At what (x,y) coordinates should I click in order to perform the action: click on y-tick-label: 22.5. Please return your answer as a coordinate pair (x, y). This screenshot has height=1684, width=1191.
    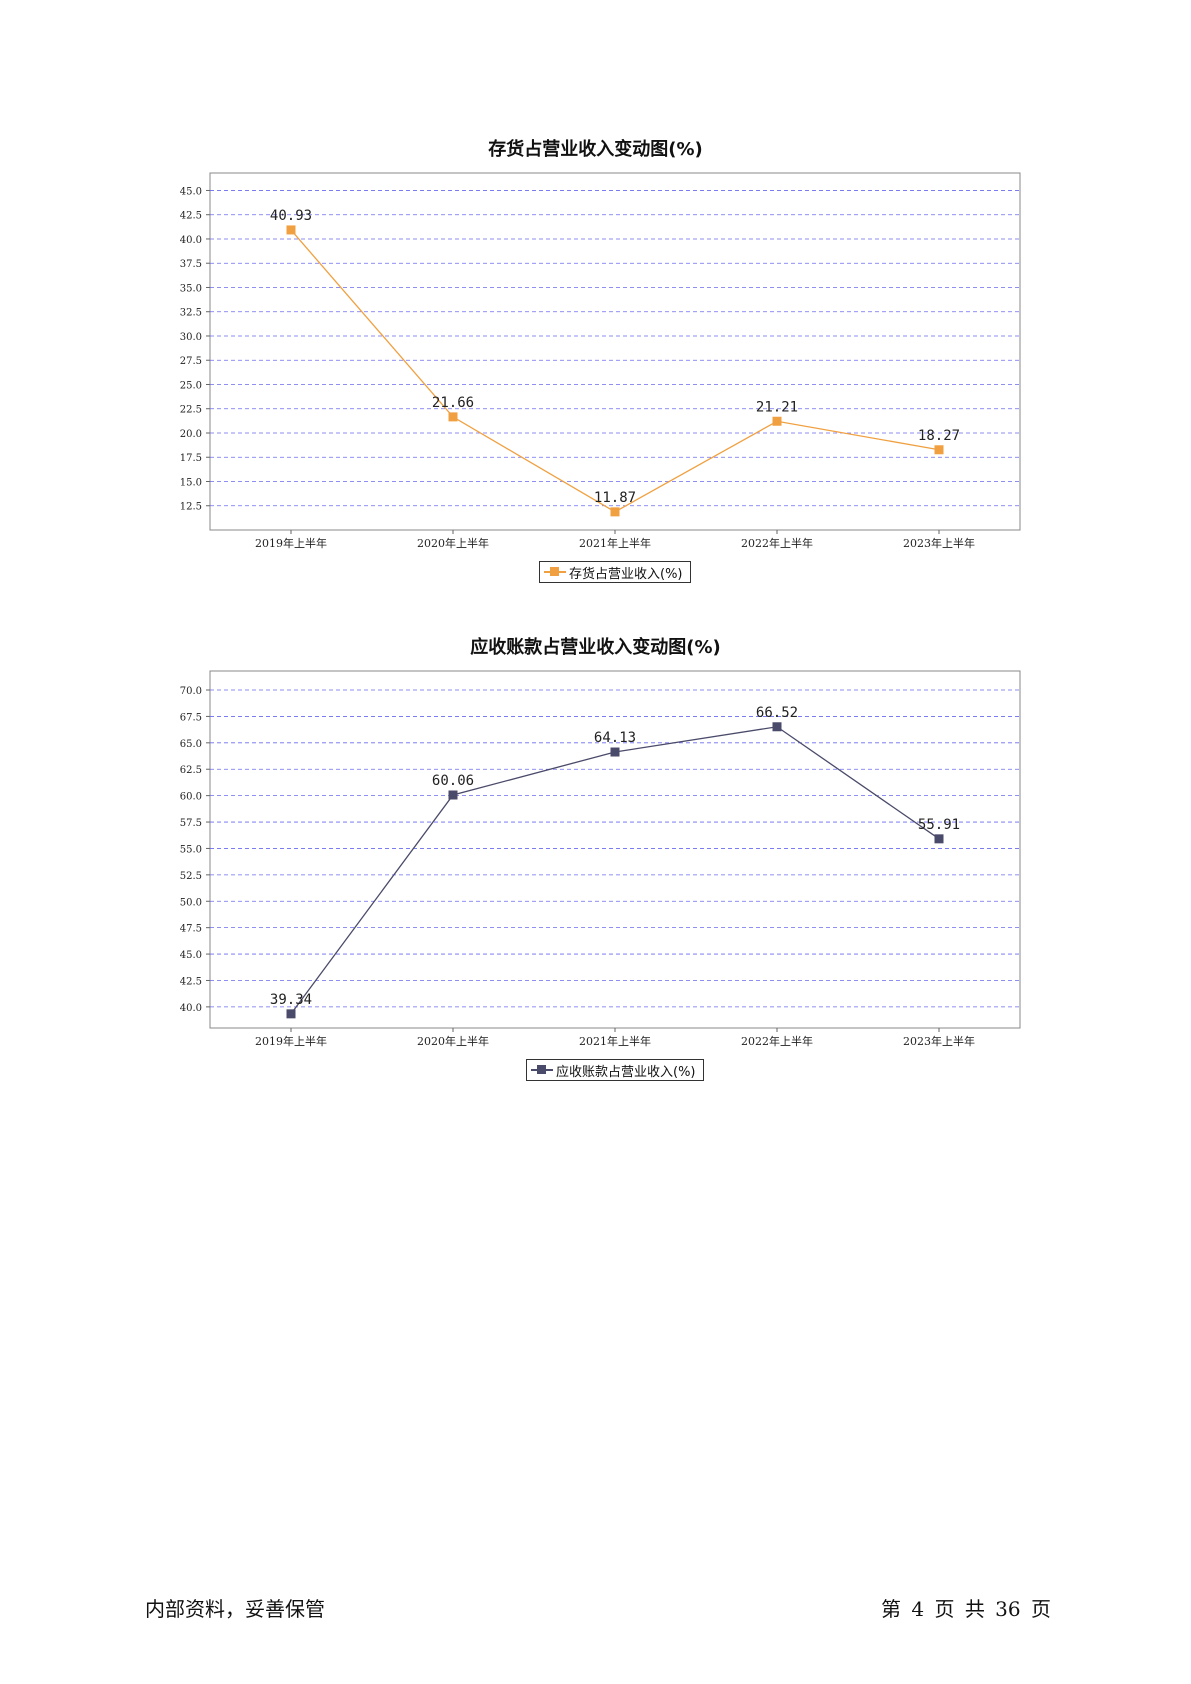
    Looking at the image, I should click on (191, 410).